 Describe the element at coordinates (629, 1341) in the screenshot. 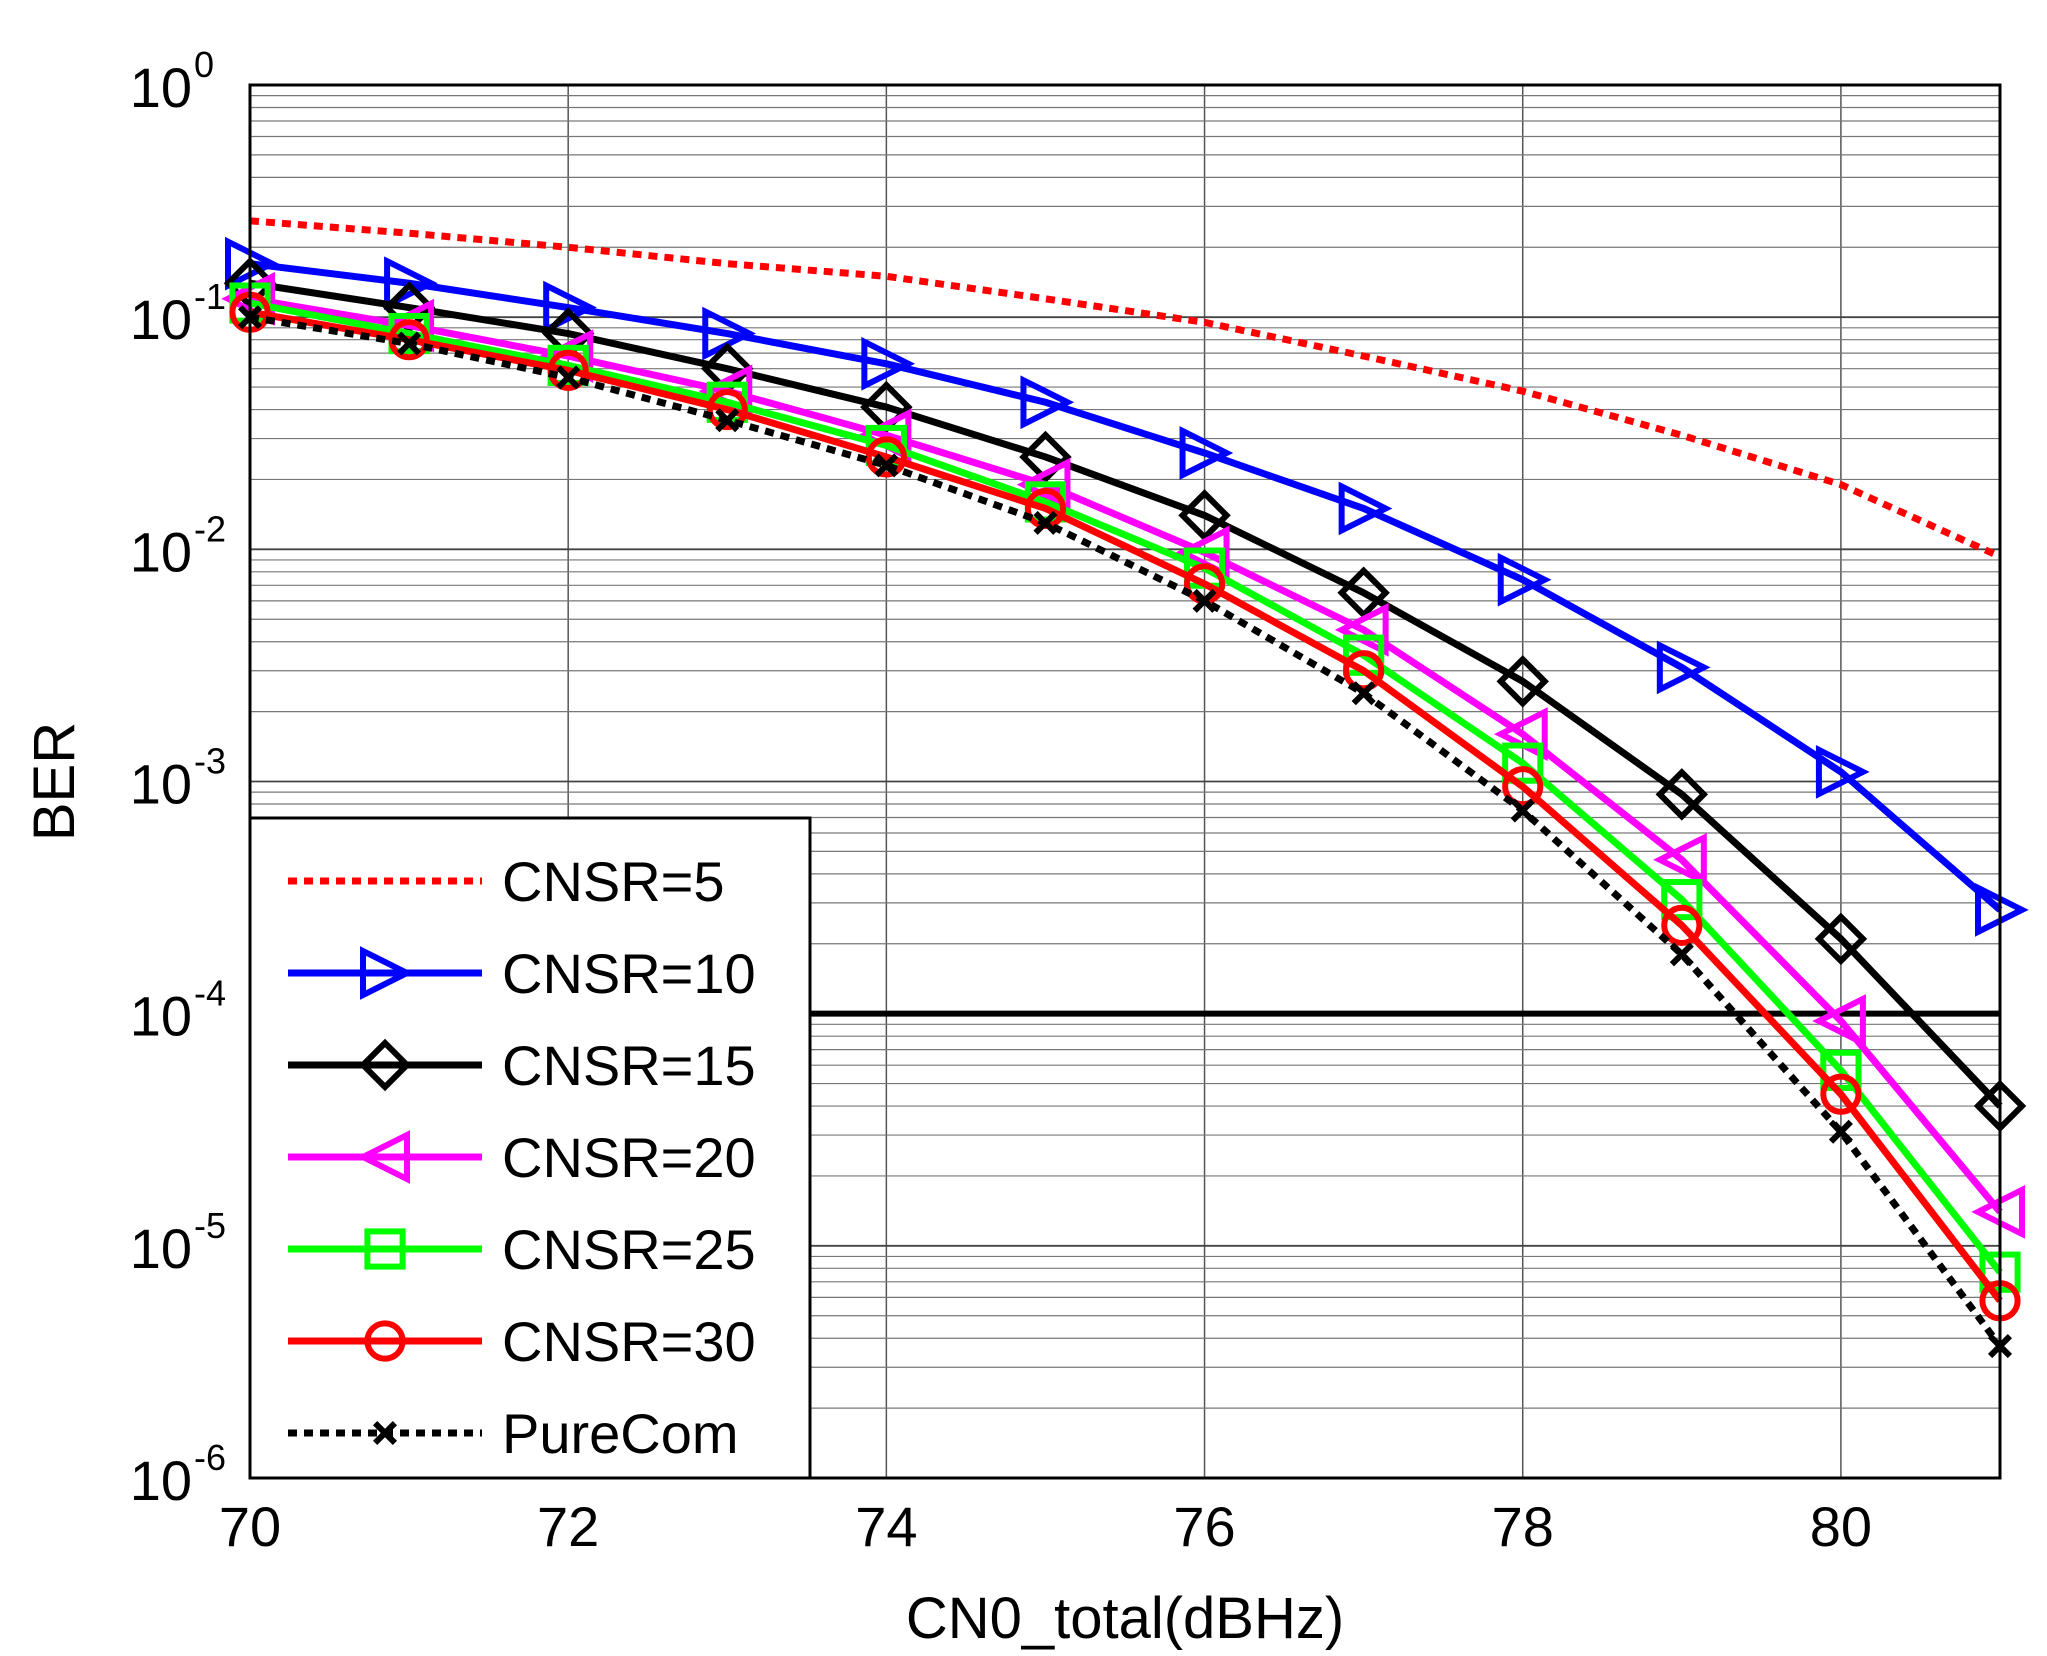

I see `legend-label: CNSR=30` at that location.